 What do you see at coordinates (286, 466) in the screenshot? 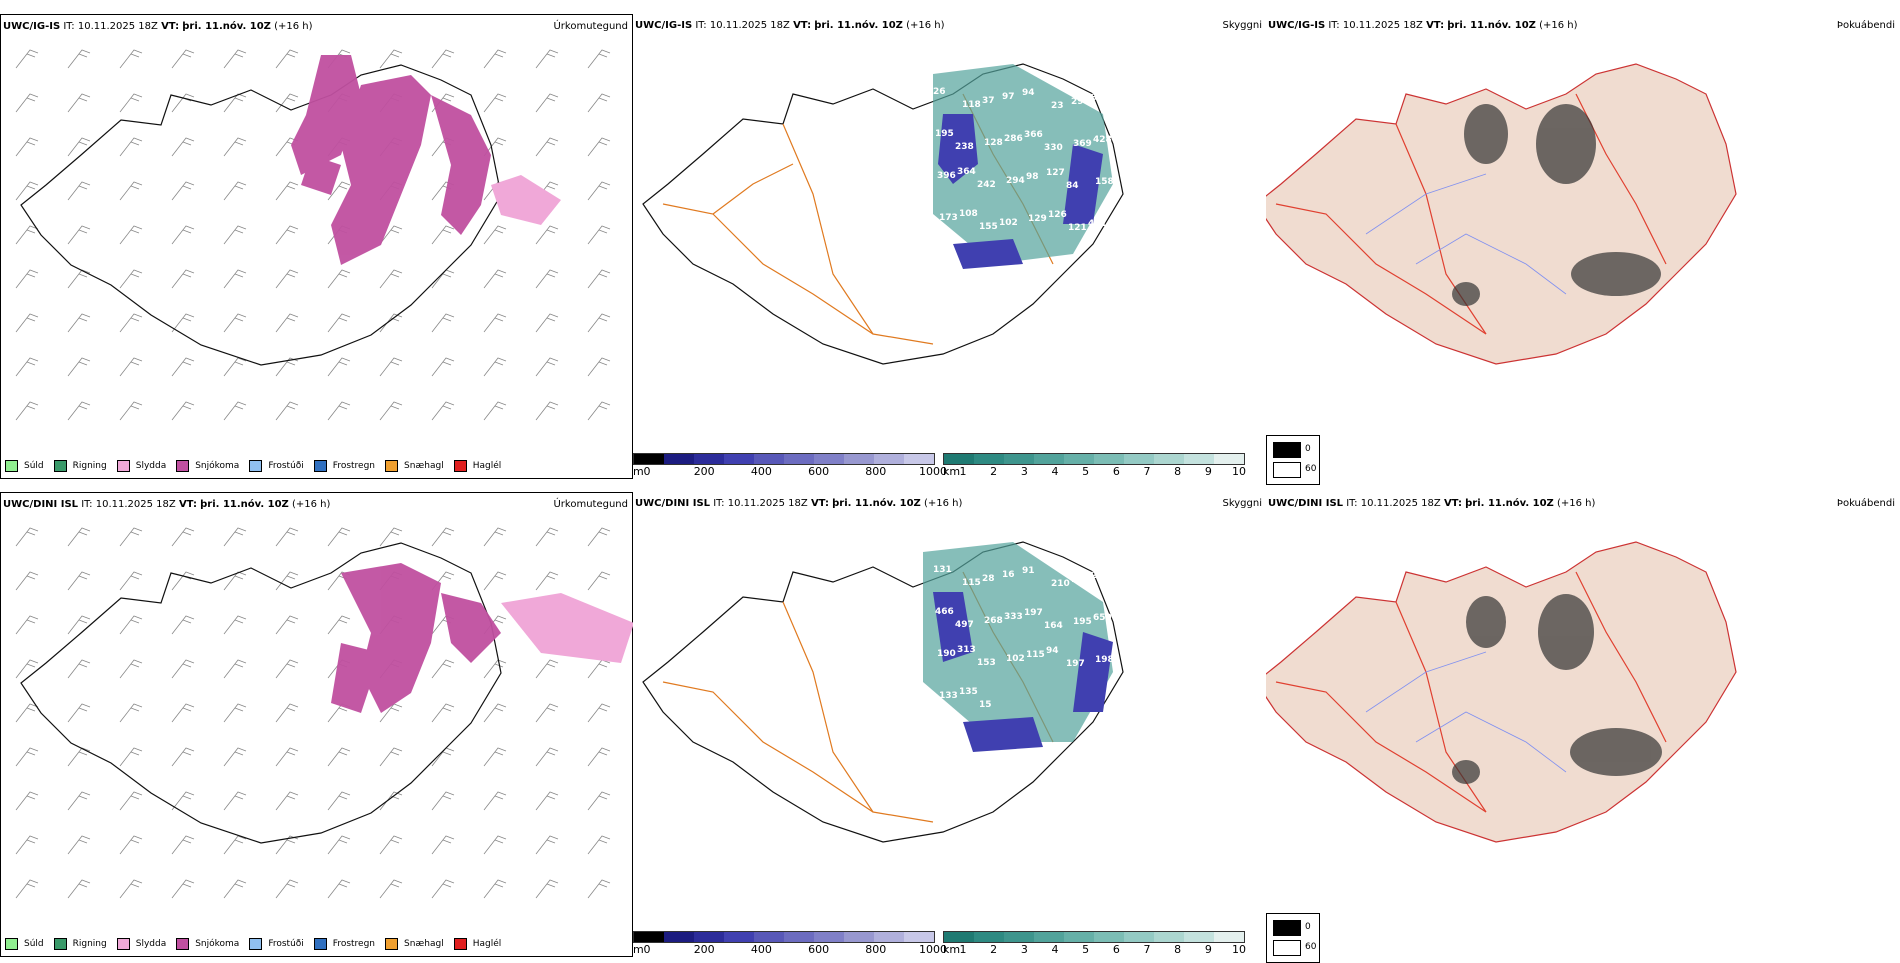
I see `legend-label: Frostúði` at bounding box center [286, 466].